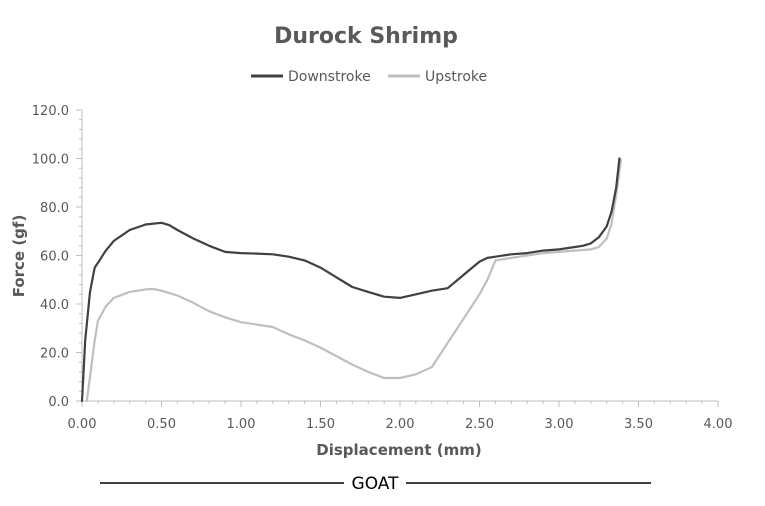 The width and height of the screenshot is (765, 506). What do you see at coordinates (19, 256) in the screenshot?
I see `y-axis-title: Force (gf)` at bounding box center [19, 256].